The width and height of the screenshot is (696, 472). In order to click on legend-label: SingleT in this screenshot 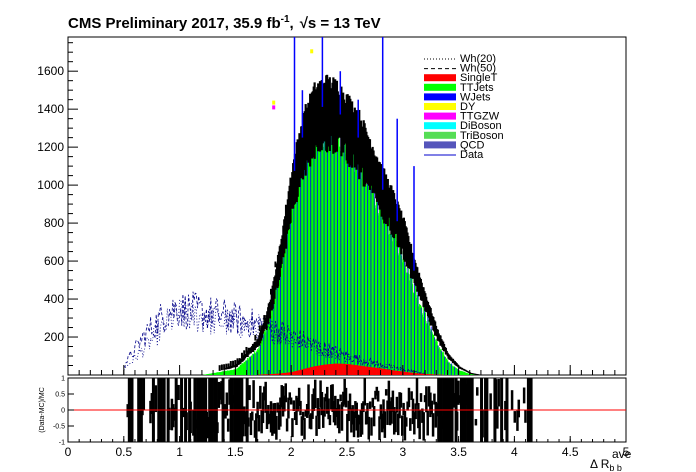, I will do `click(479, 78)`.